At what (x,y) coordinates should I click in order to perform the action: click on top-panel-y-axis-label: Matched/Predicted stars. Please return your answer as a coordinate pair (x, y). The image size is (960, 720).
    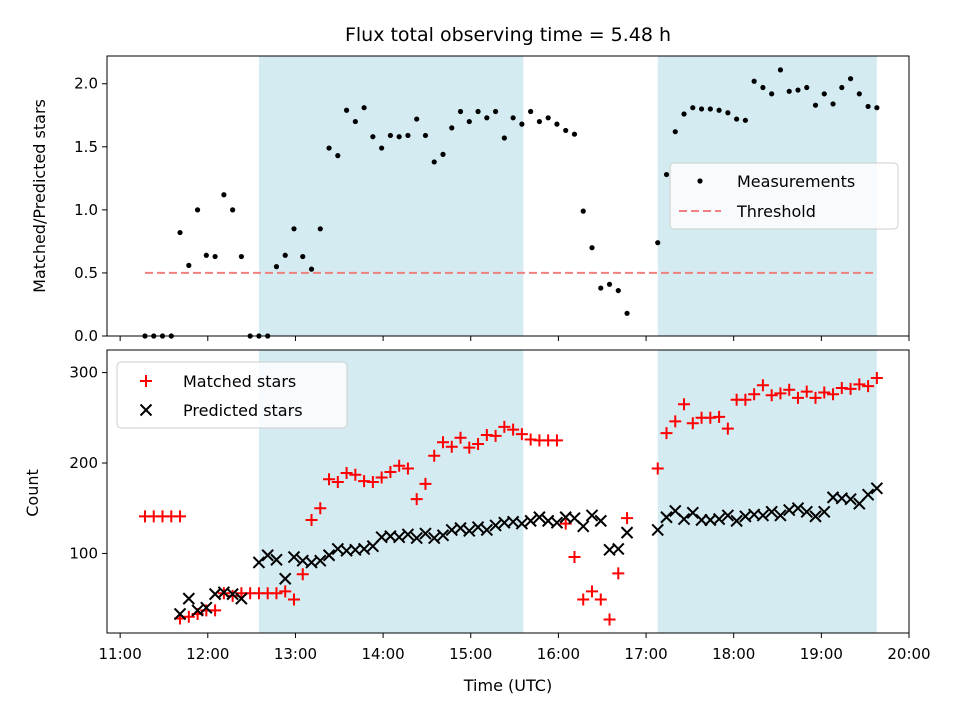
    Looking at the image, I should click on (39, 196).